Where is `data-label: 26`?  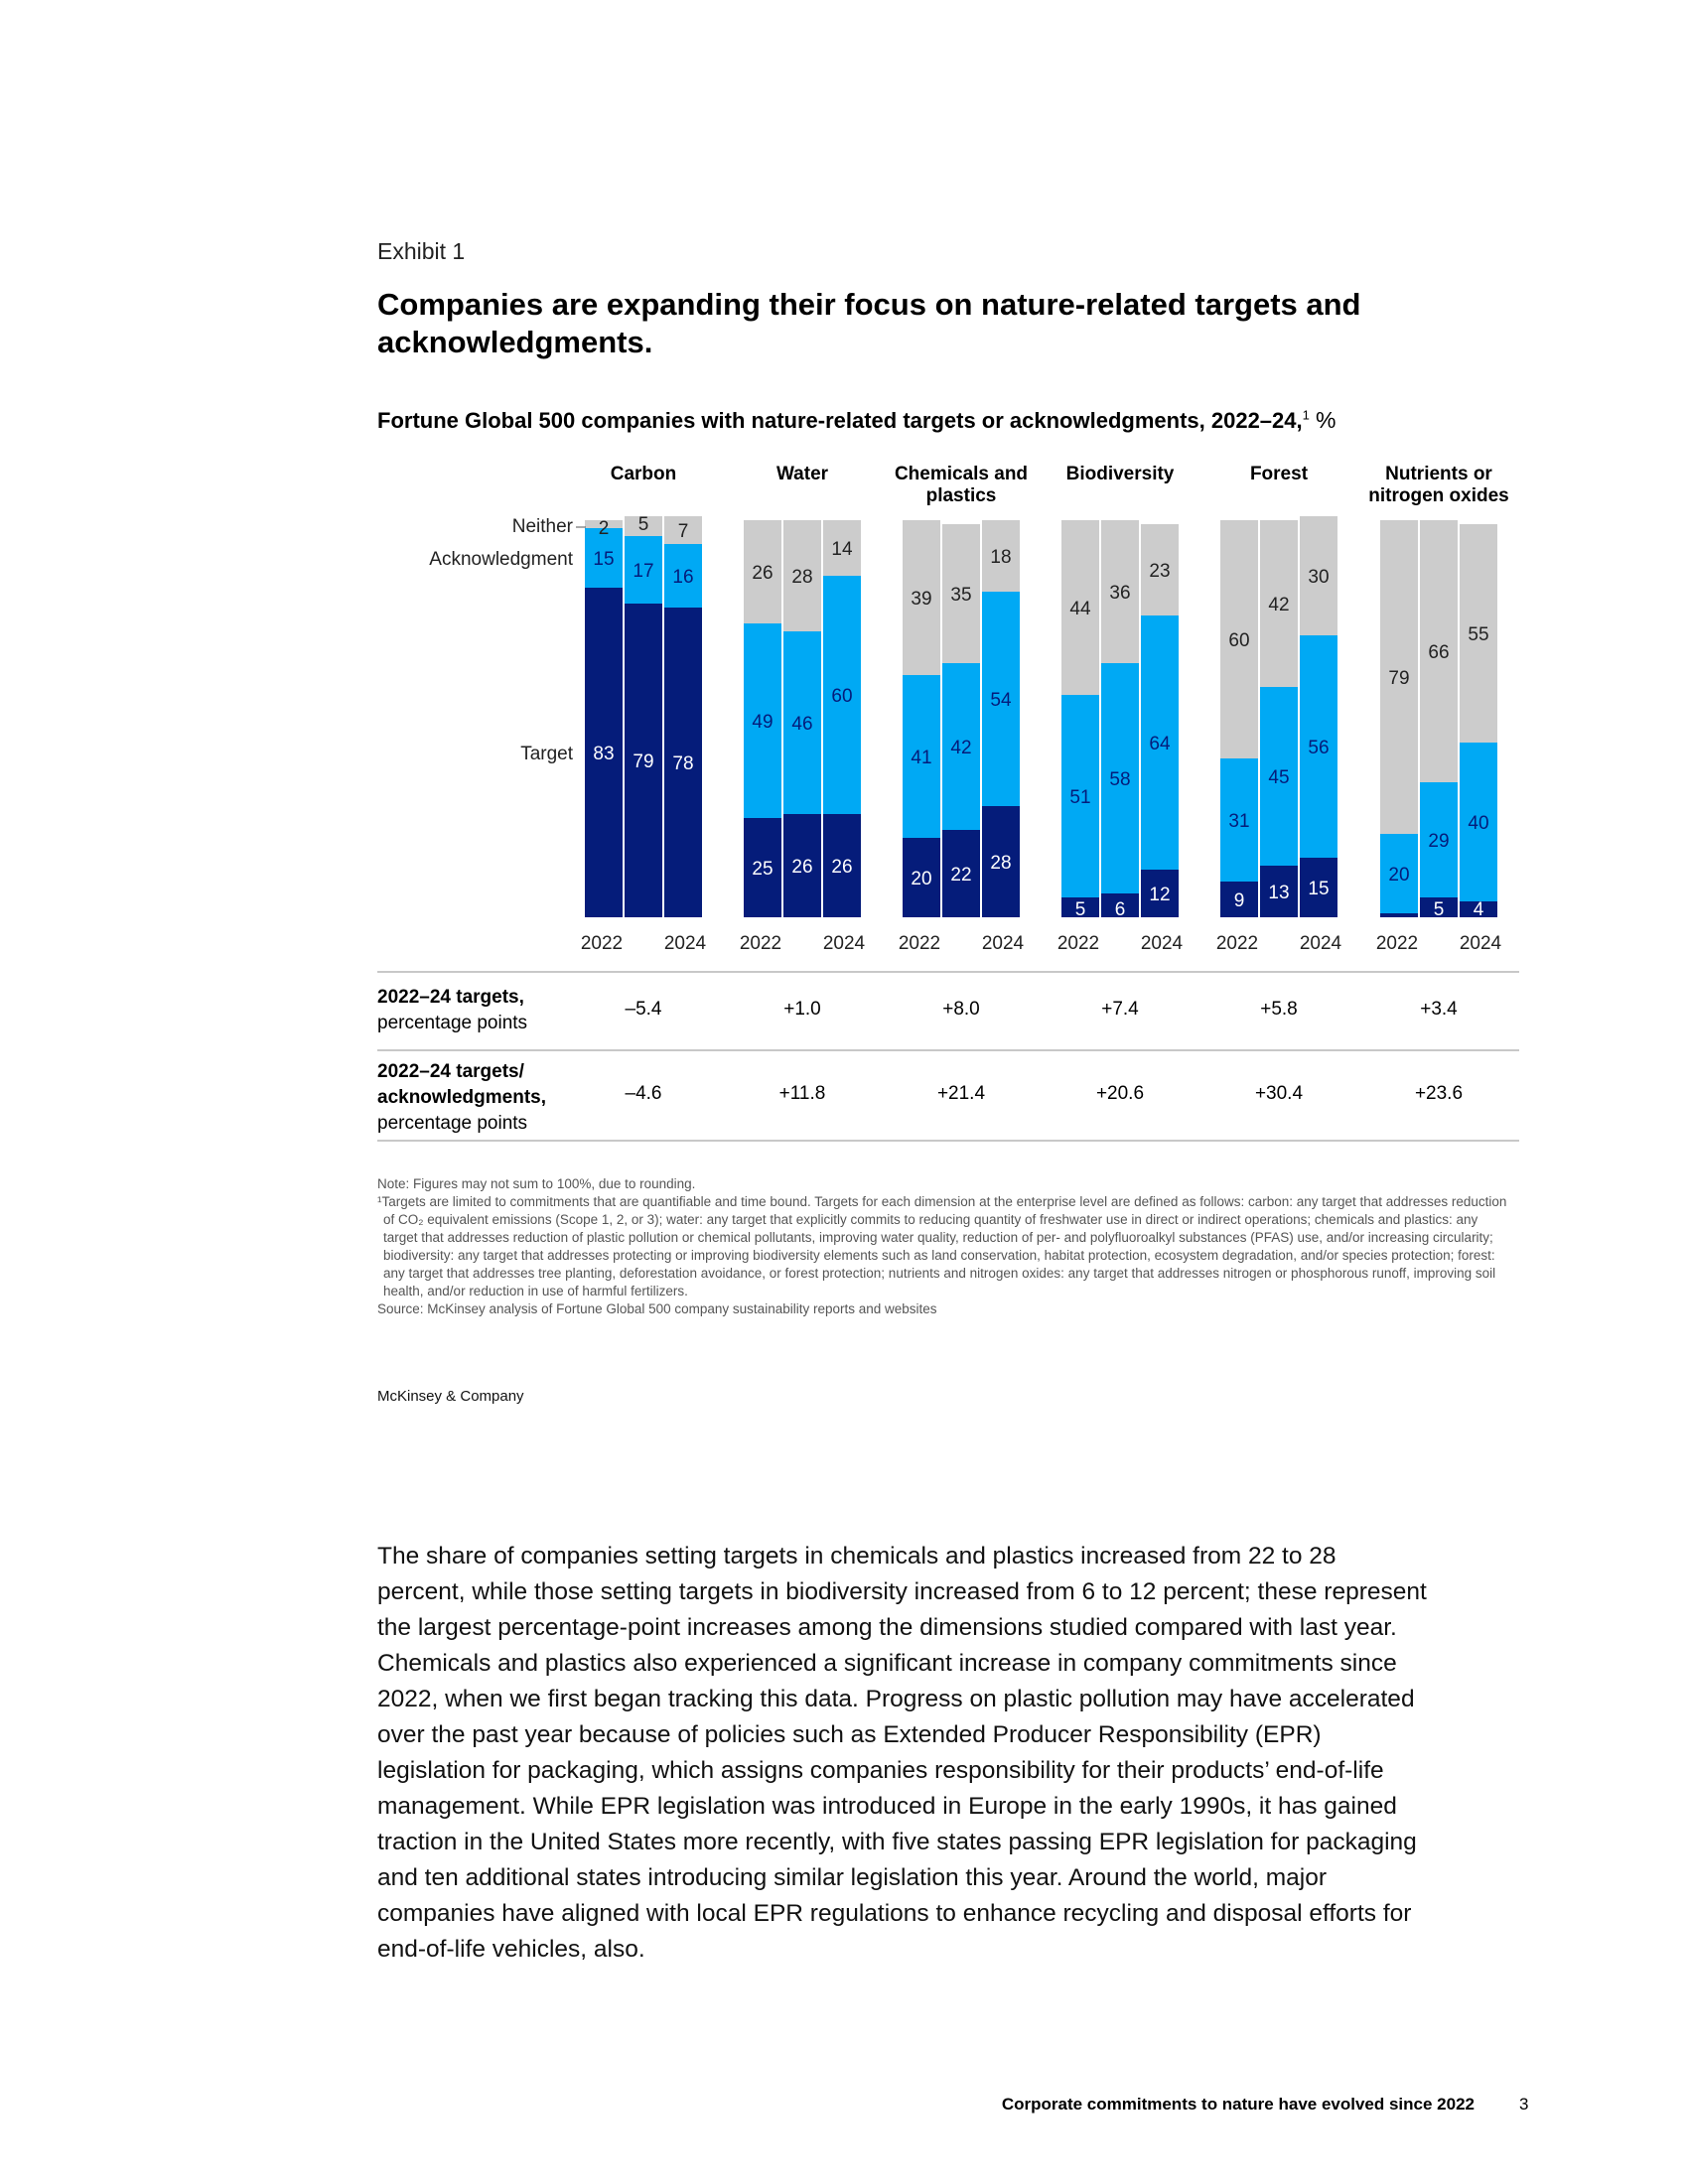
data-label: 26 is located at coordinates (841, 867).